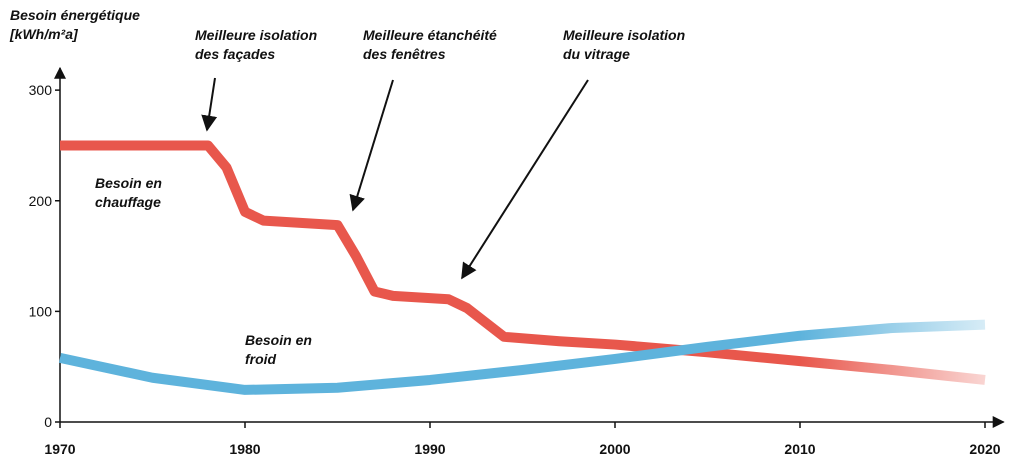  I want to click on y-tick-label: 300, so click(41, 90).